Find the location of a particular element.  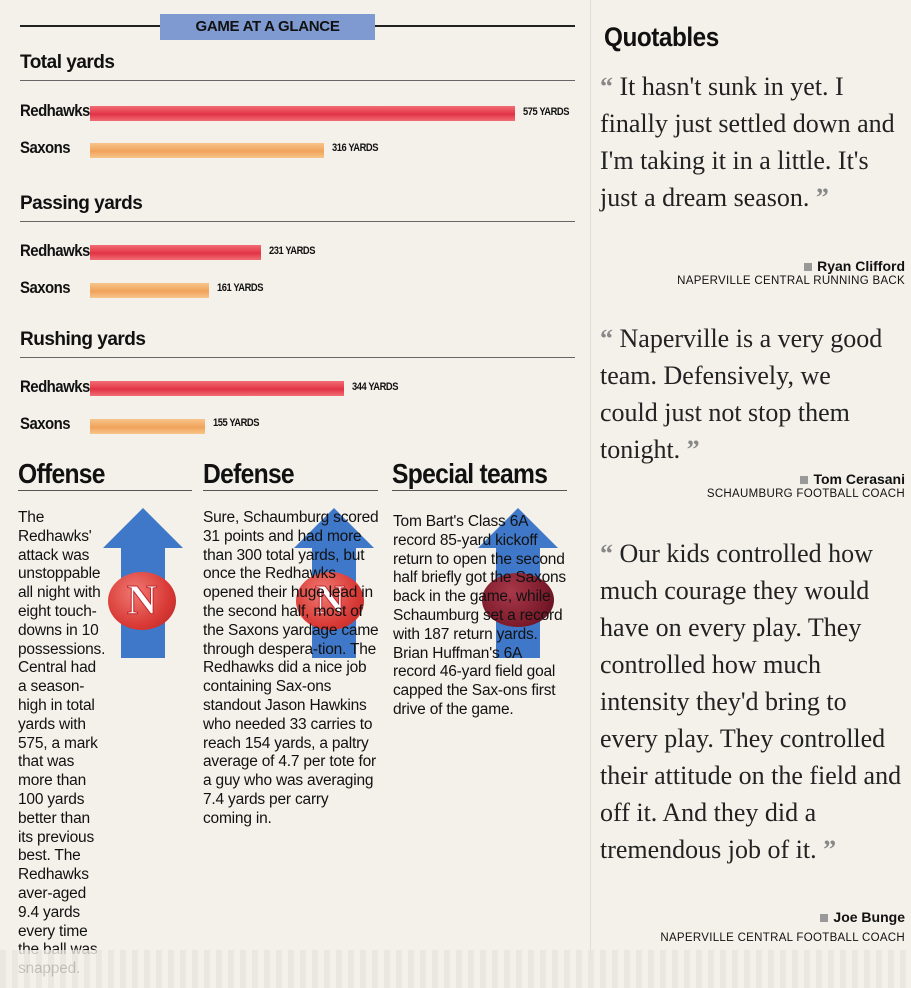

quotables-heading: Quotables is located at coordinates (661, 37).